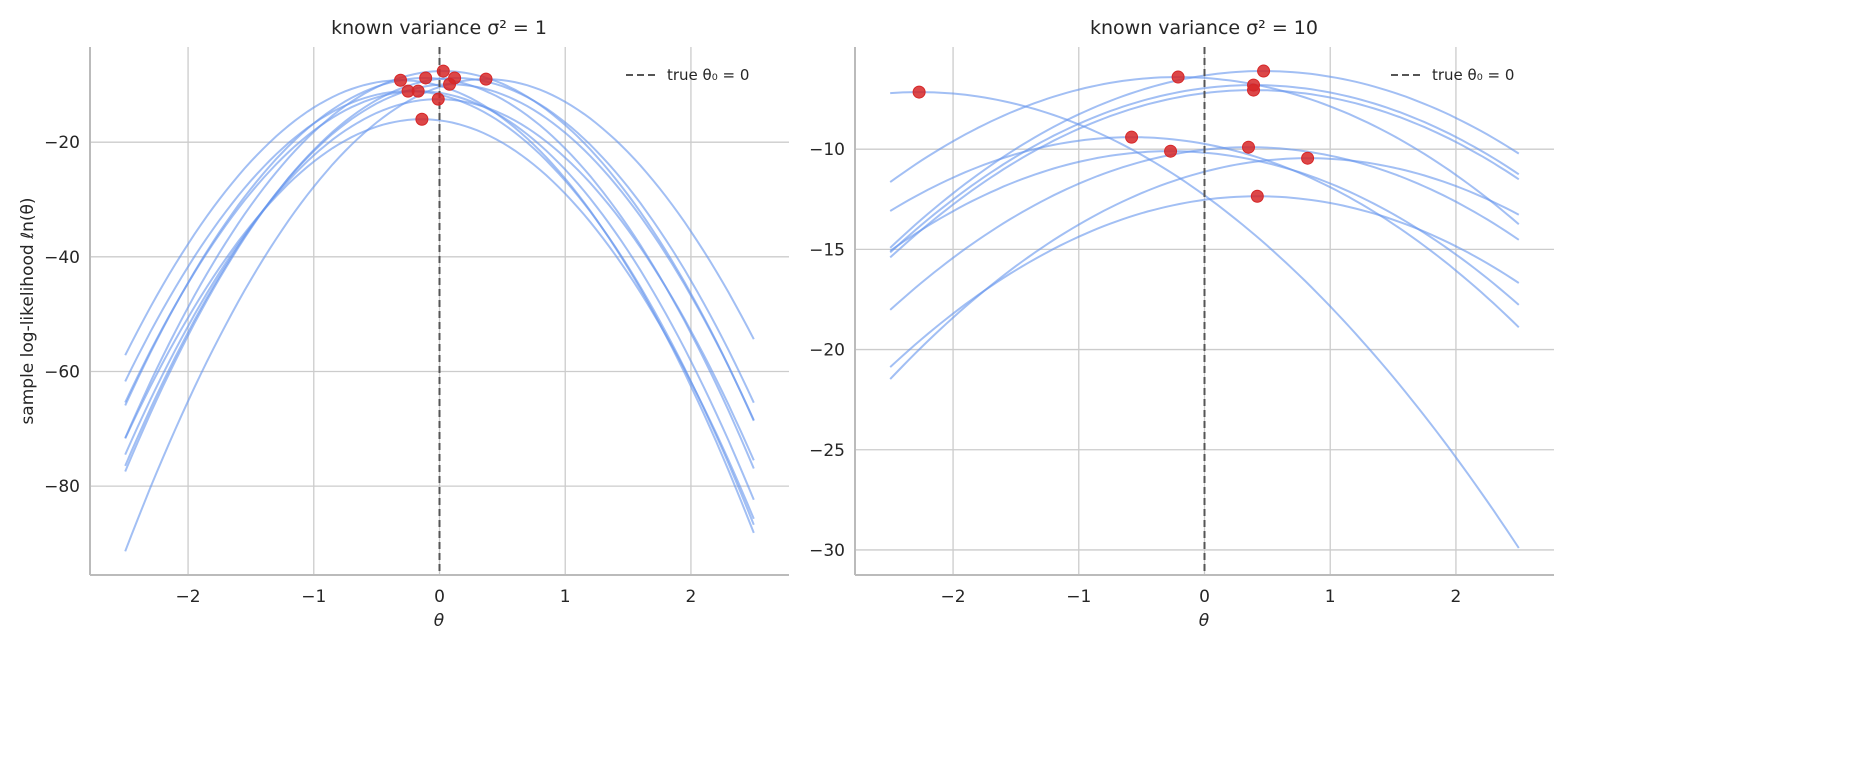 This screenshot has height=769, width=1870. I want to click on right-xlabel: θ, so click(1204, 621).